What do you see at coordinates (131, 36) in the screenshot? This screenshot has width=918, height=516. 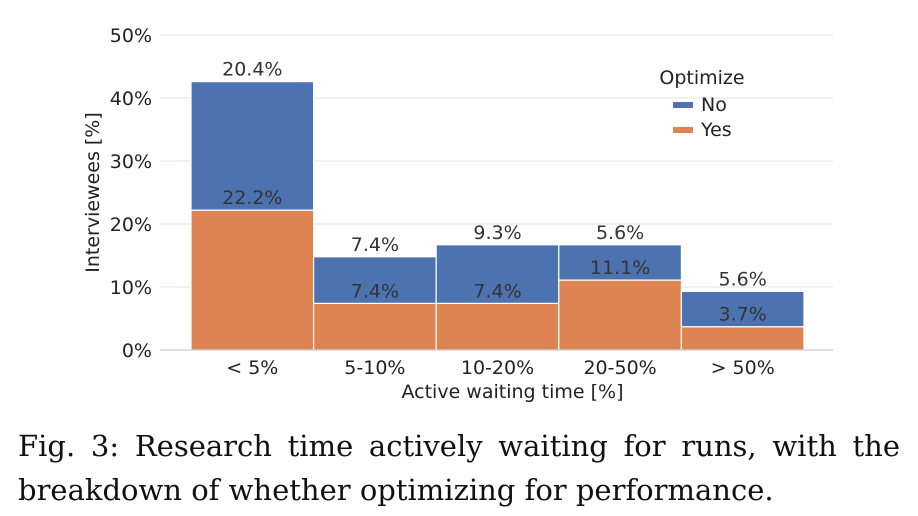 I see `y-tick-label: 50%` at bounding box center [131, 36].